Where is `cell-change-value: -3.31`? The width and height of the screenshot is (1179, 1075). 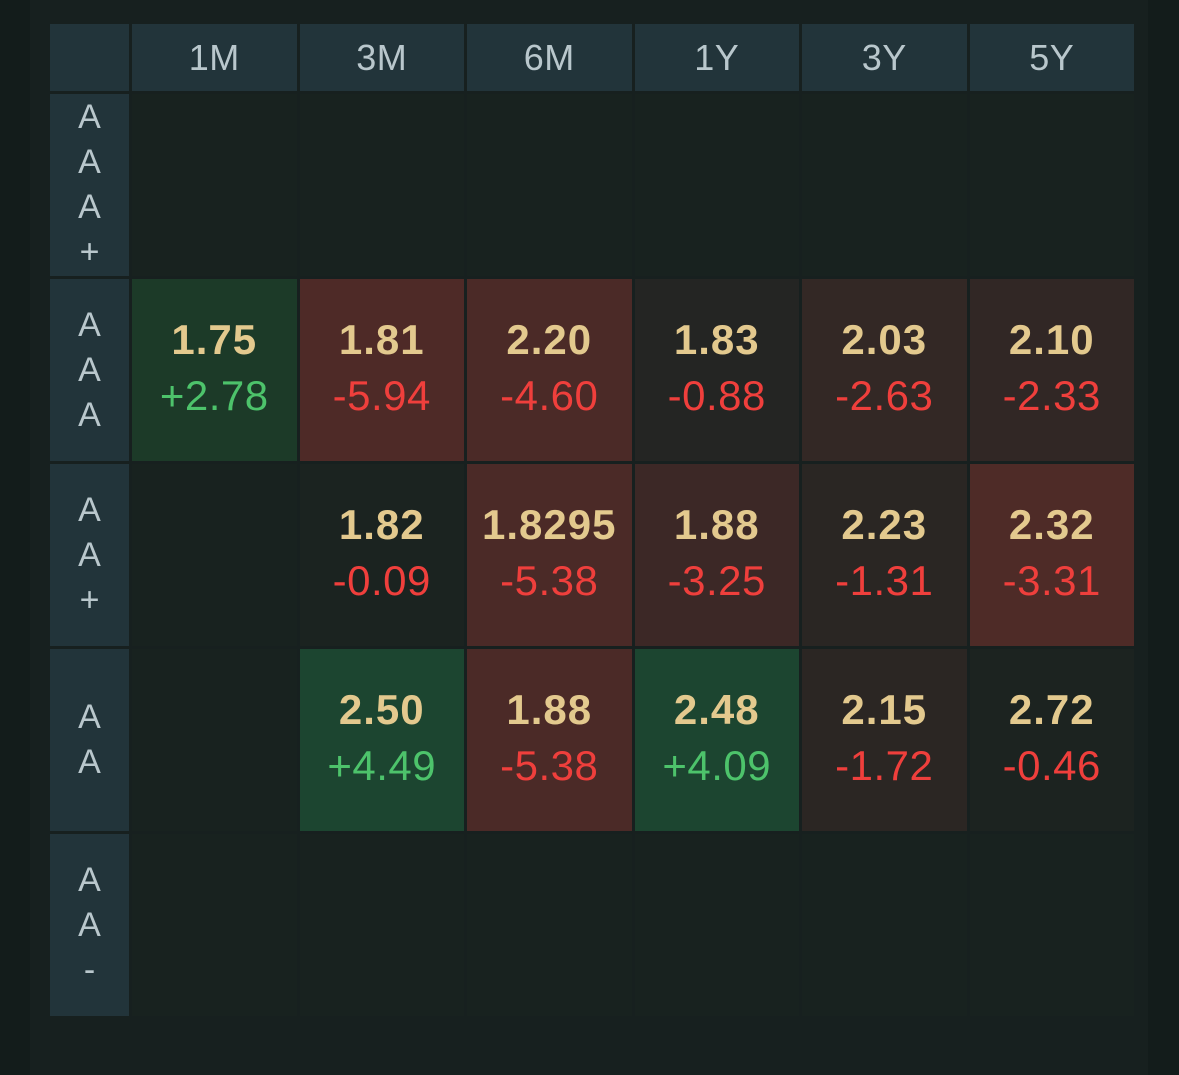 cell-change-value: -3.31 is located at coordinates (1051, 580).